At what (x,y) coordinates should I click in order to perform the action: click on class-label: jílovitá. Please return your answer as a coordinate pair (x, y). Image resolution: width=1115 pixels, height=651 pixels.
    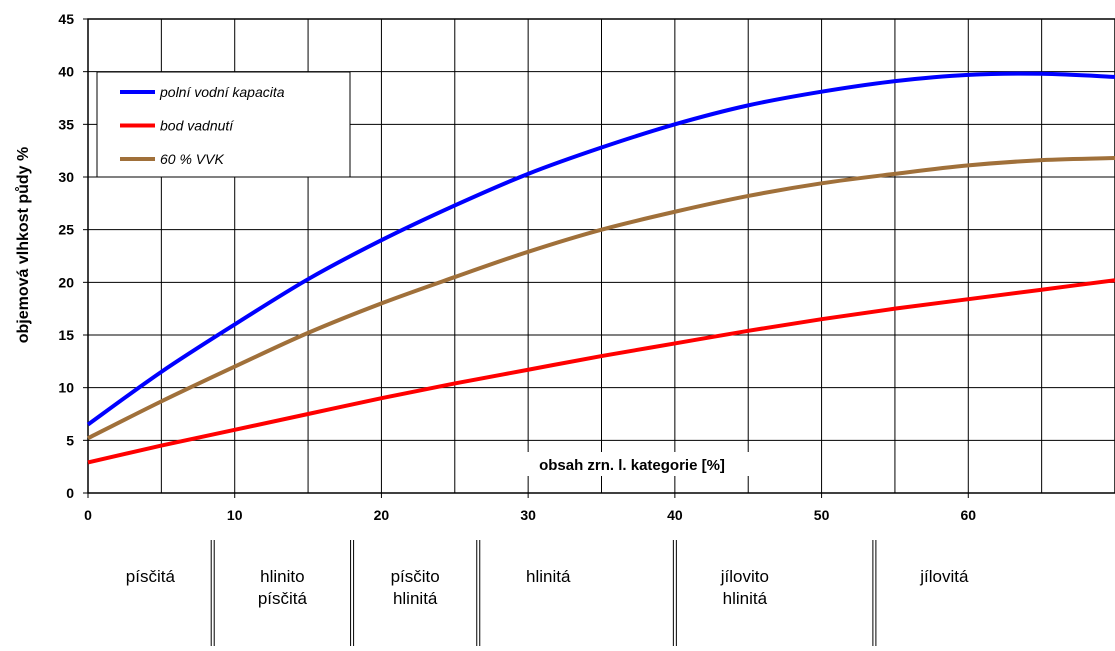
    Looking at the image, I should click on (944, 576).